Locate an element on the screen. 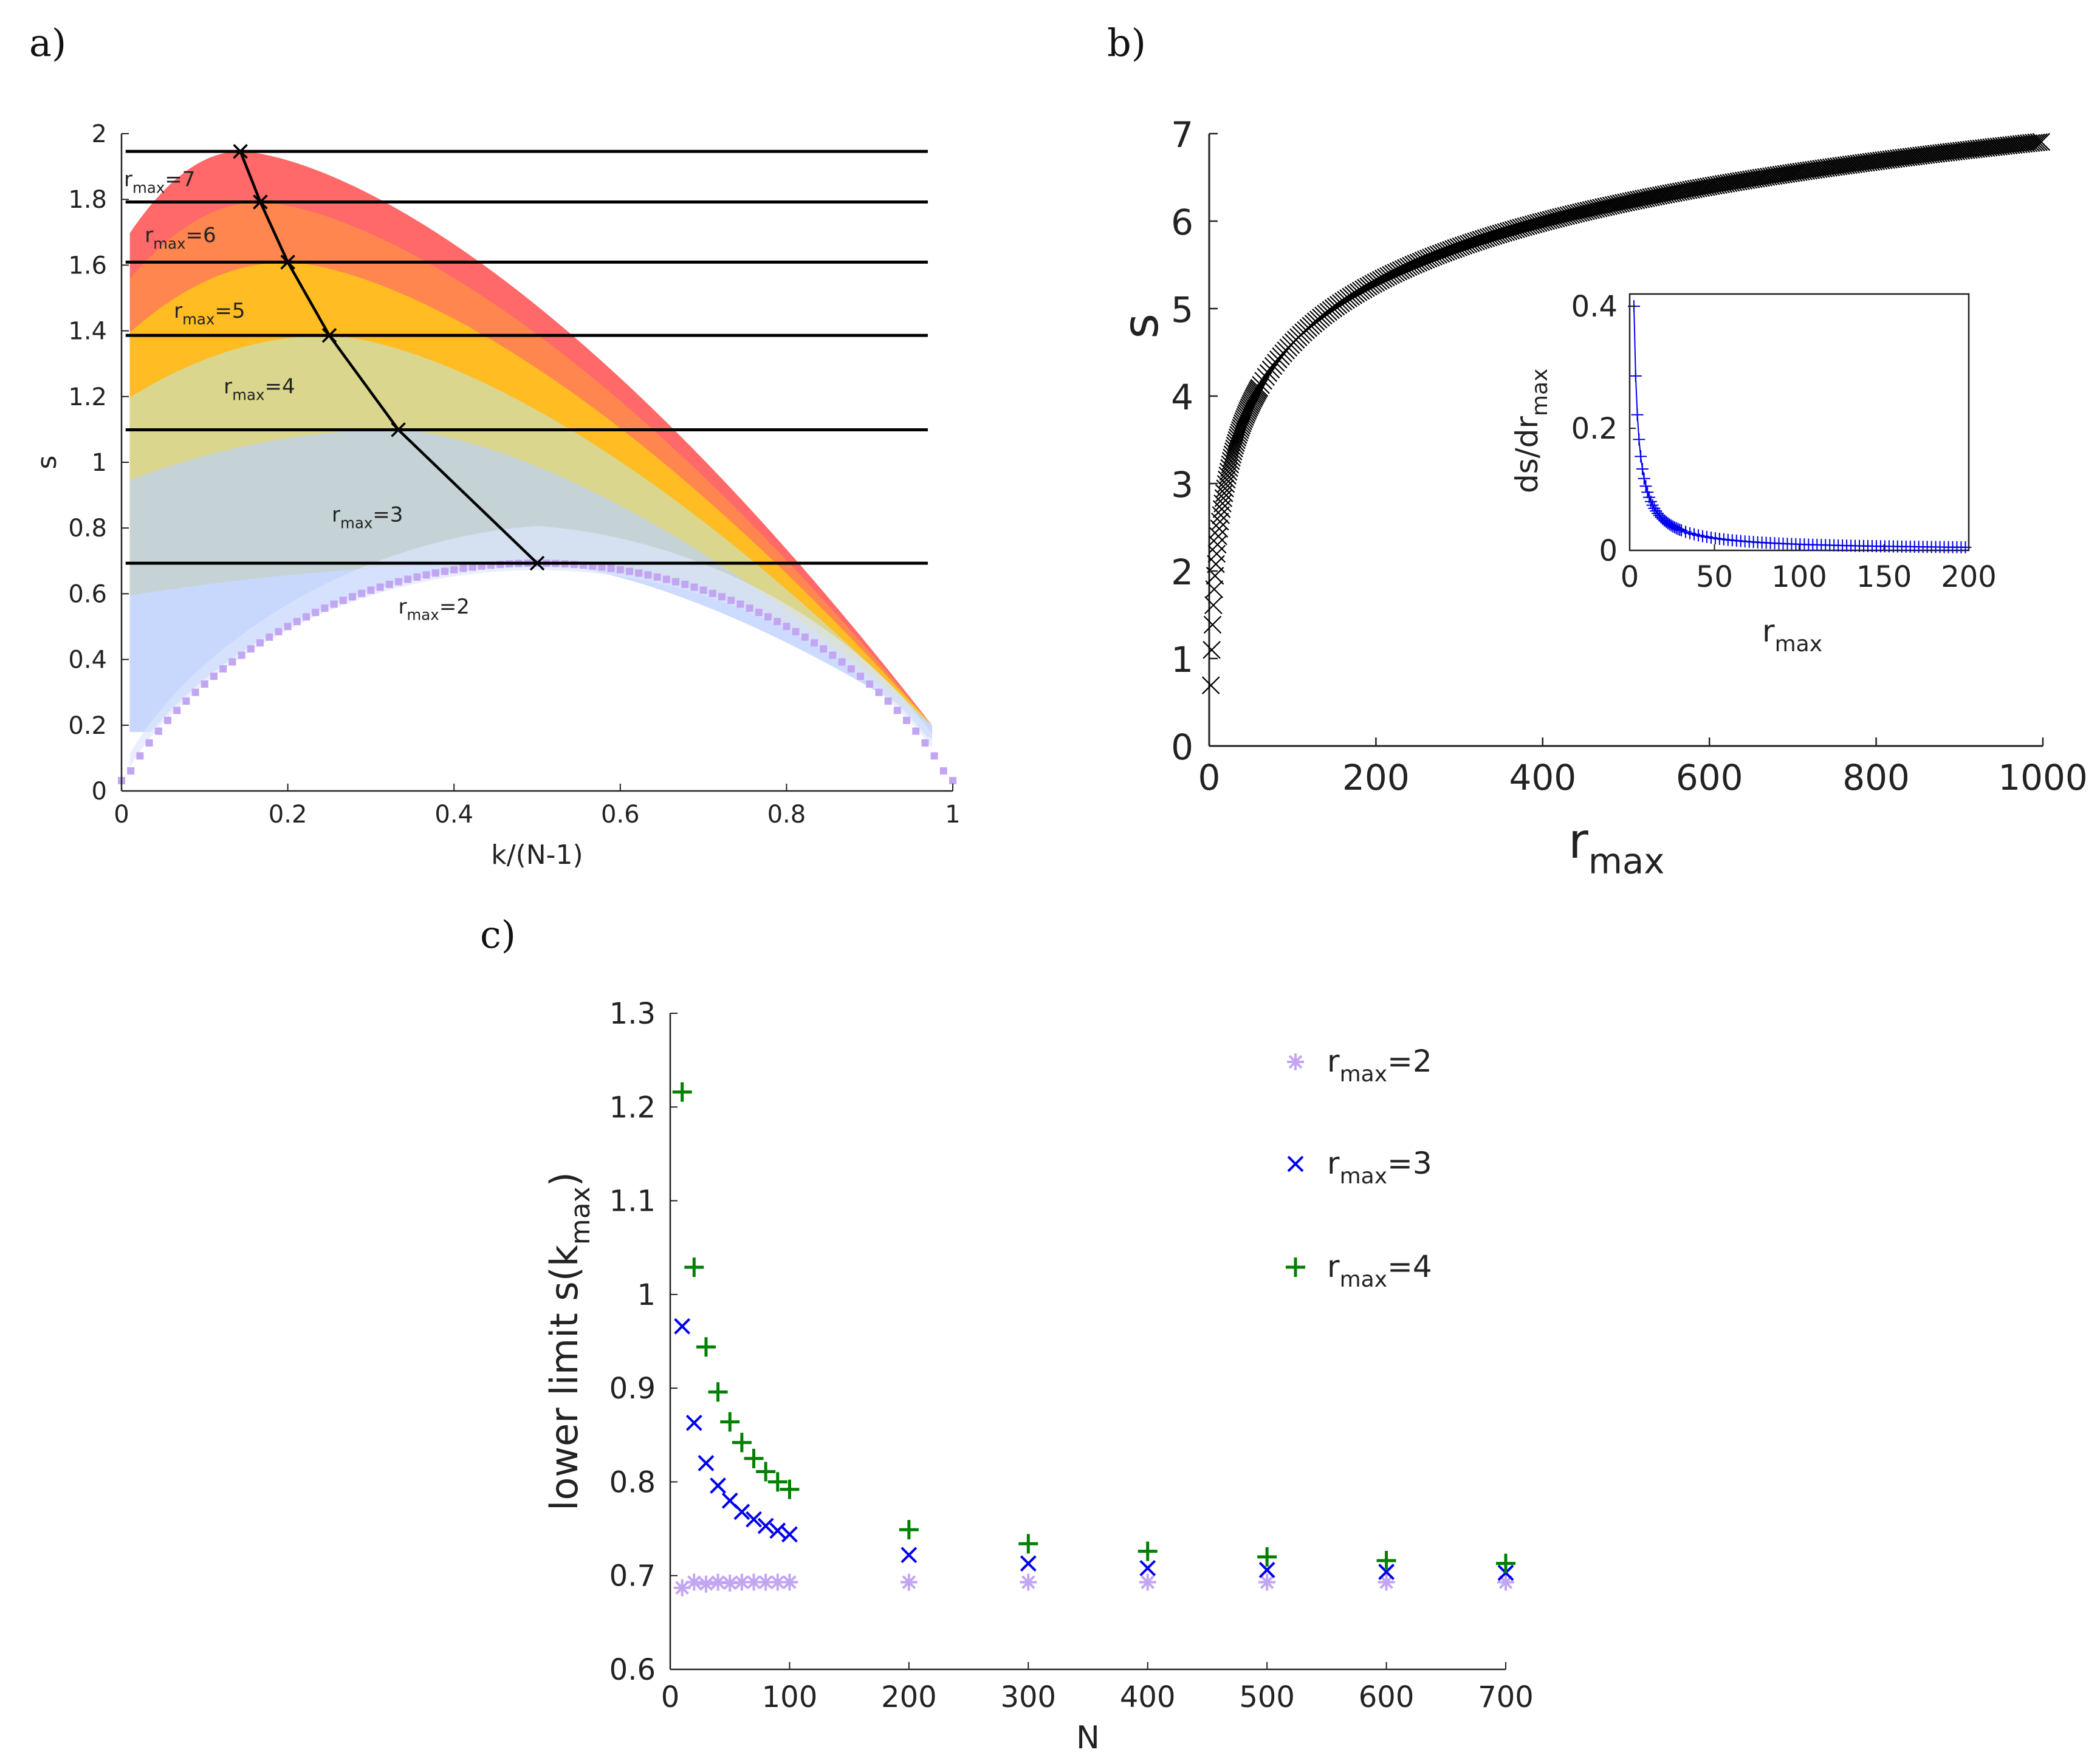 This screenshot has height=1755, width=2100. x-axis-label: rmax is located at coordinates (1616, 847).